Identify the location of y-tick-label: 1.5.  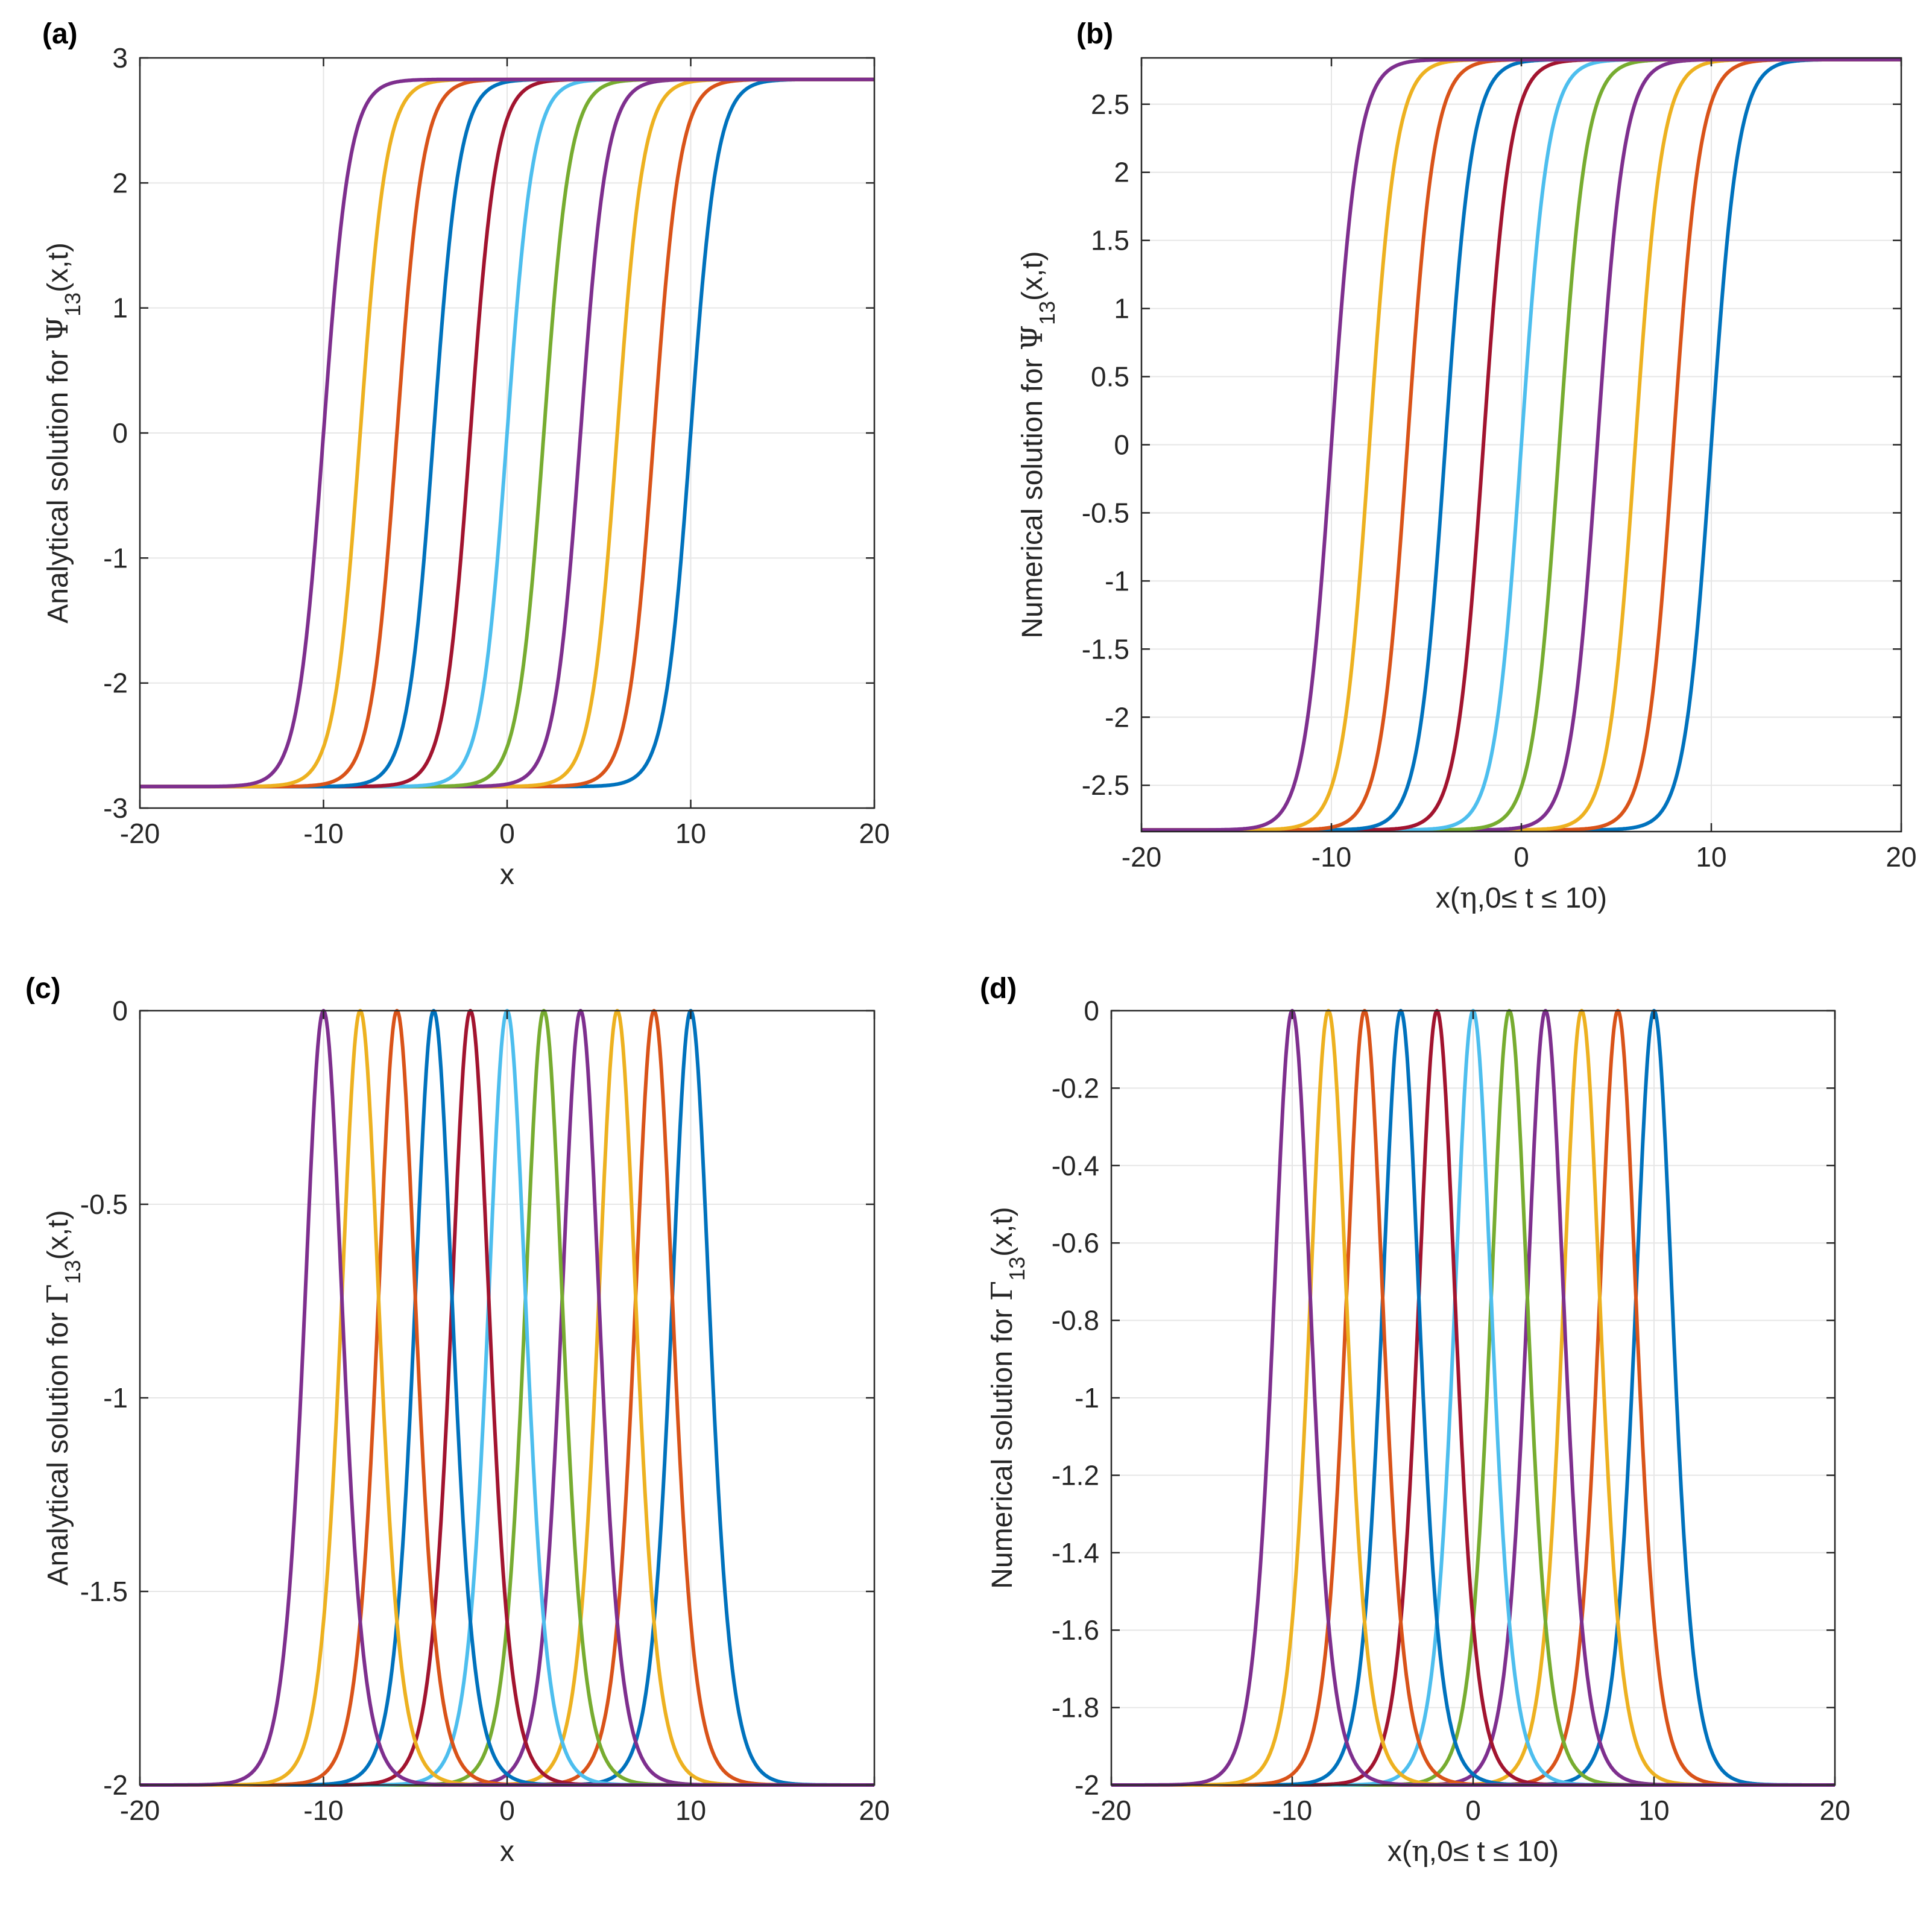
(1110, 240).